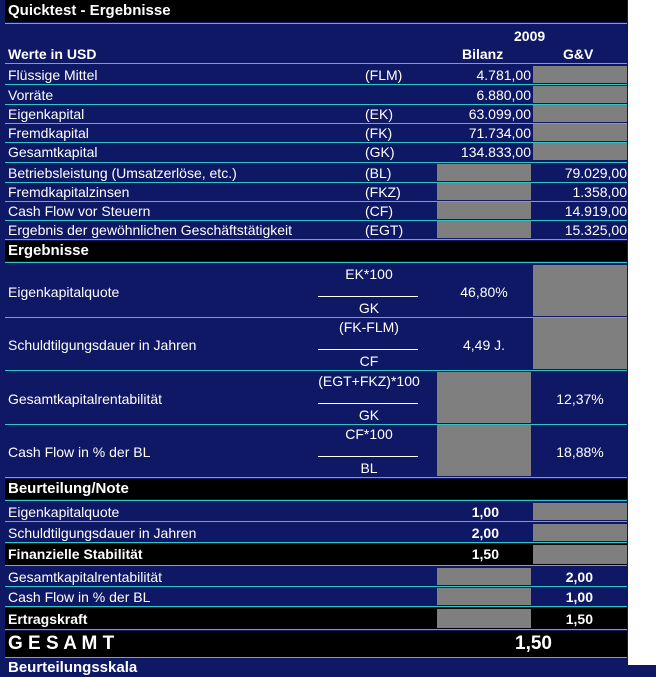  I want to click on result-bilanz-value: 46,80%, so click(484, 292).